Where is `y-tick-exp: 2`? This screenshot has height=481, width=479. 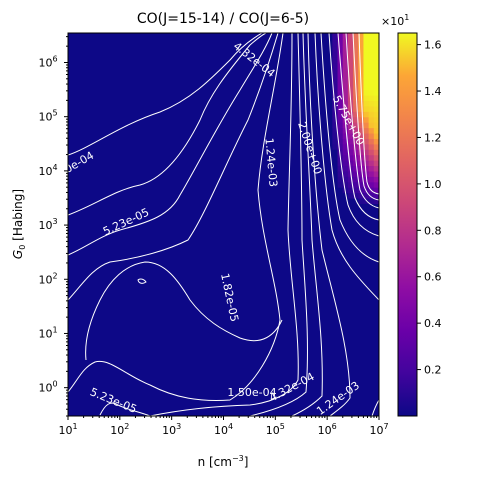
y-tick-exp: 2 is located at coordinates (54, 275).